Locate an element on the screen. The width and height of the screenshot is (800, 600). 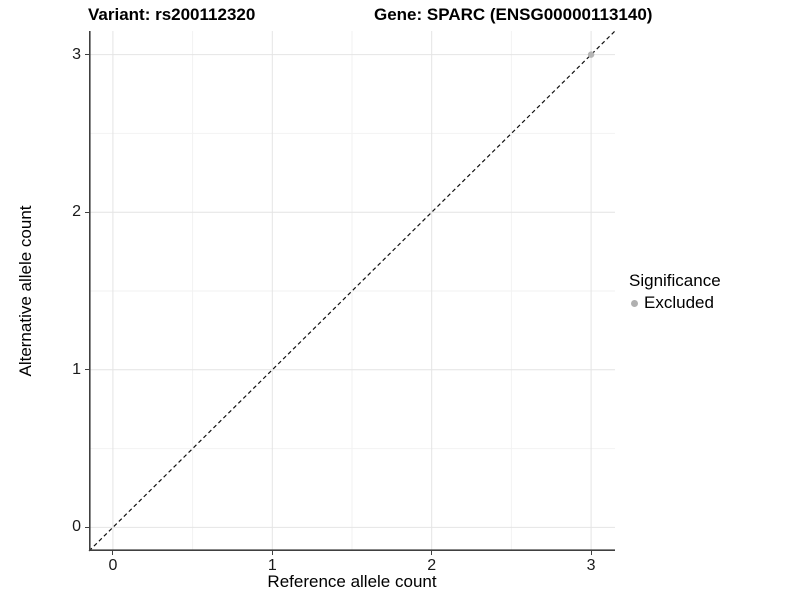
legend-key-point-icon is located at coordinates (634, 303).